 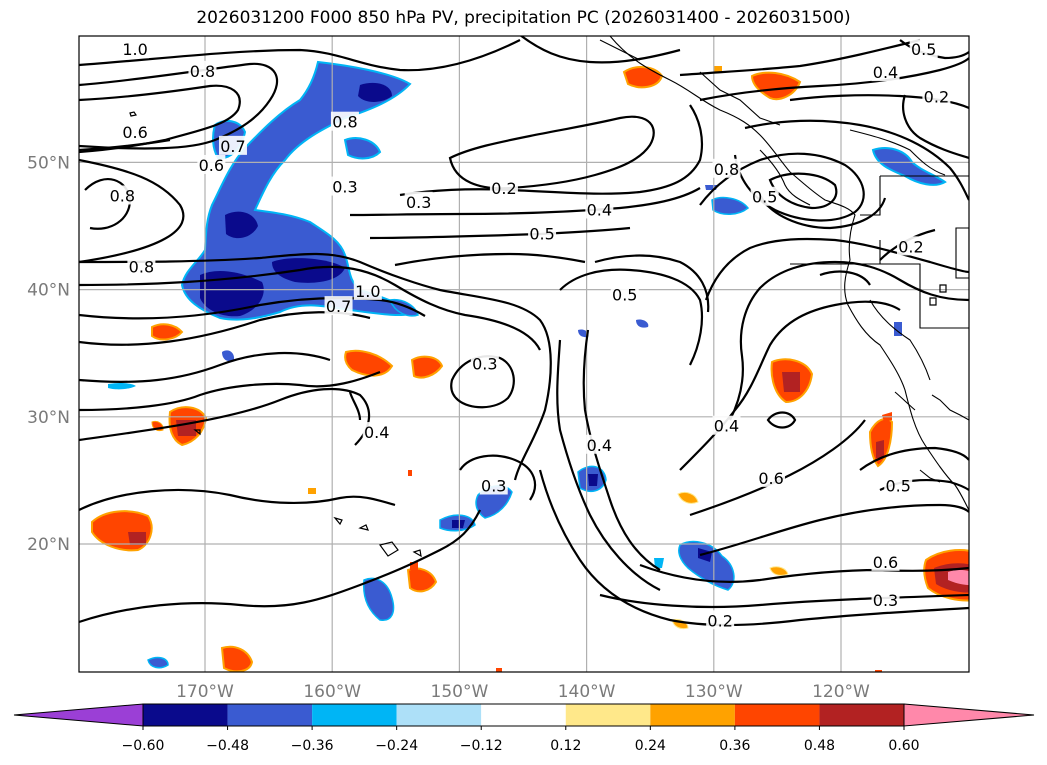 I want to click on colorbar-max-extend, so click(x=969, y=715).